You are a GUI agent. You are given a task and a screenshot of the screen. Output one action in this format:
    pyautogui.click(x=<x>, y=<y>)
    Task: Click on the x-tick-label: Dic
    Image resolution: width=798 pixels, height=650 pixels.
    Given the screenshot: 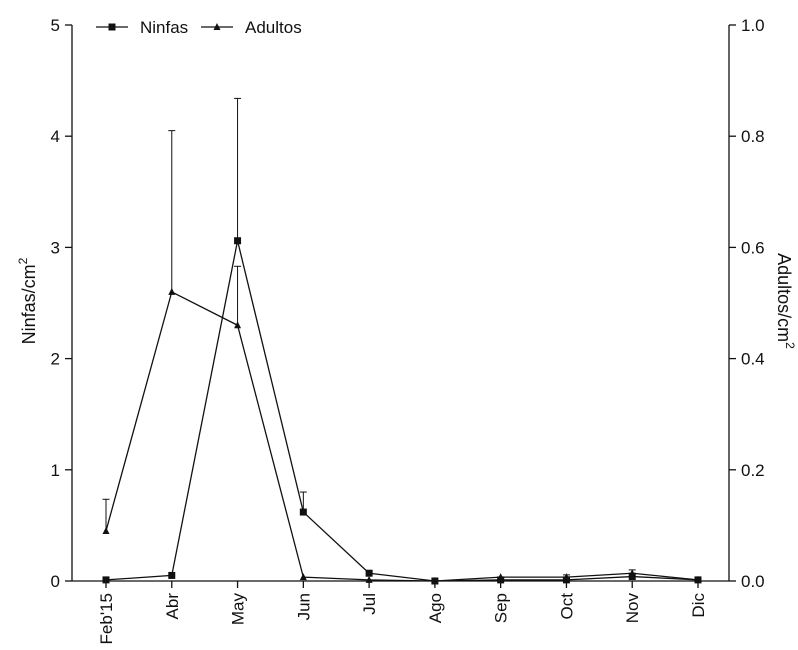 What is the action you would take?
    pyautogui.click(x=698, y=605)
    